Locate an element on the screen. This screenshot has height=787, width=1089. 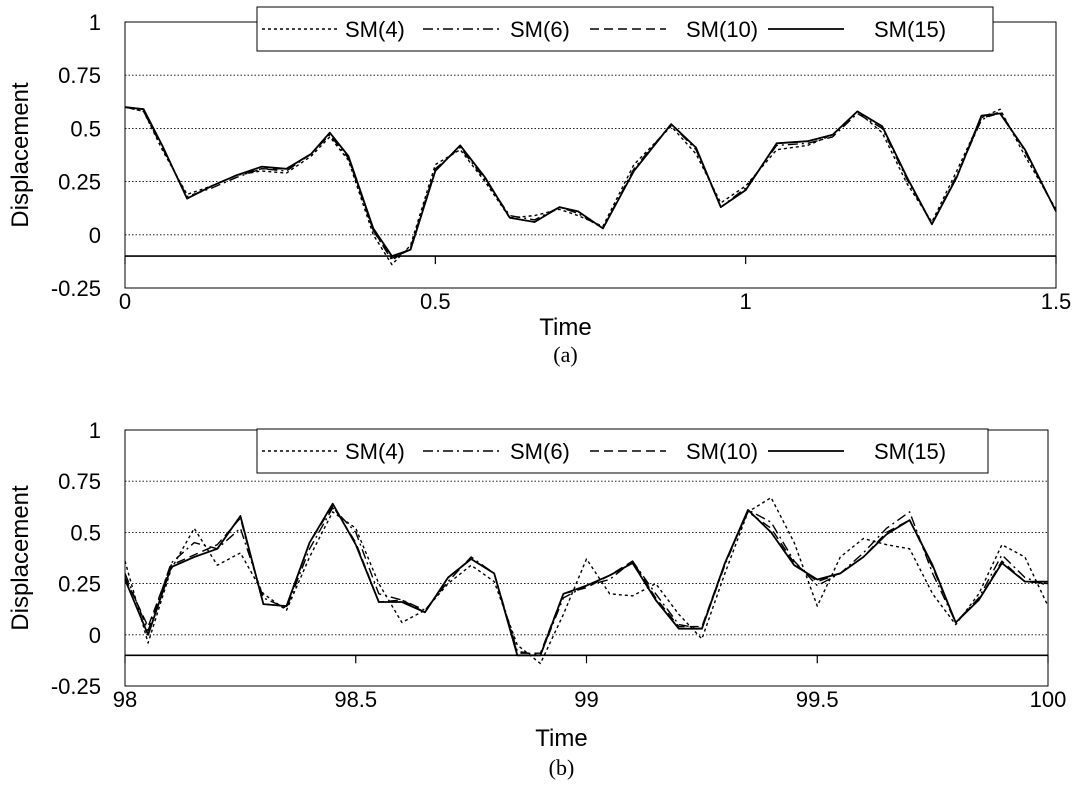
x-tick-label: 1 is located at coordinates (746, 301).